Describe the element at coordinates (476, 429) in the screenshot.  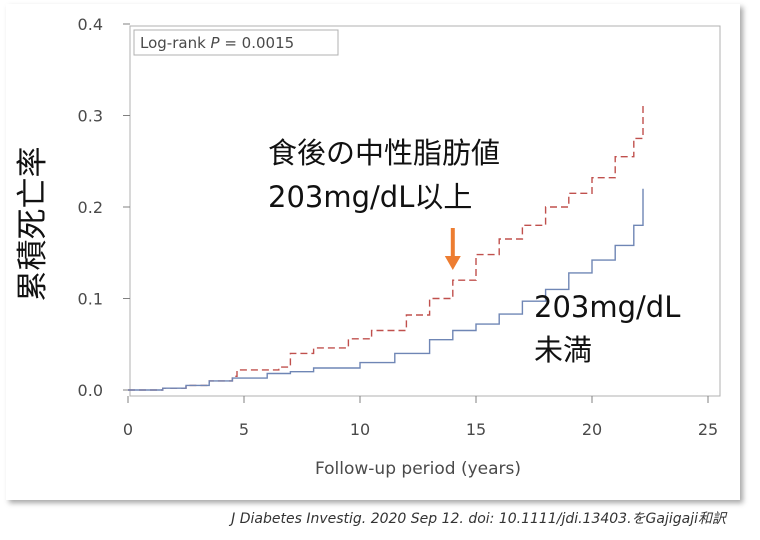
I see `x-tick-label: 15` at that location.